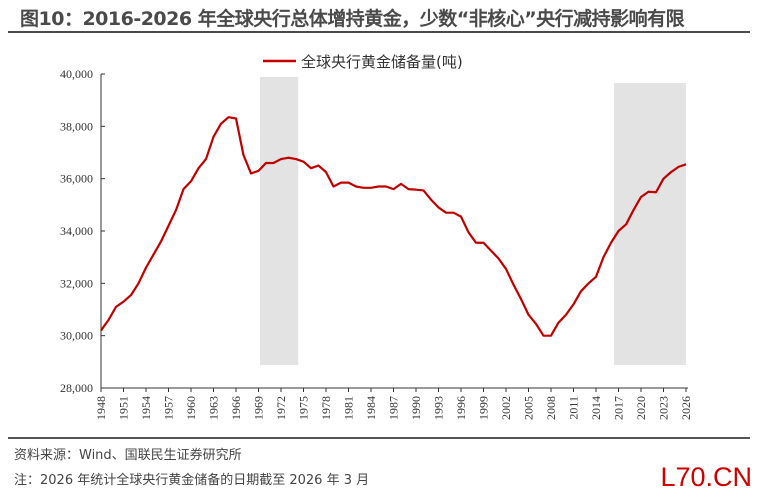  What do you see at coordinates (686, 408) in the screenshot?
I see `x-tick-label: 2026` at bounding box center [686, 408].